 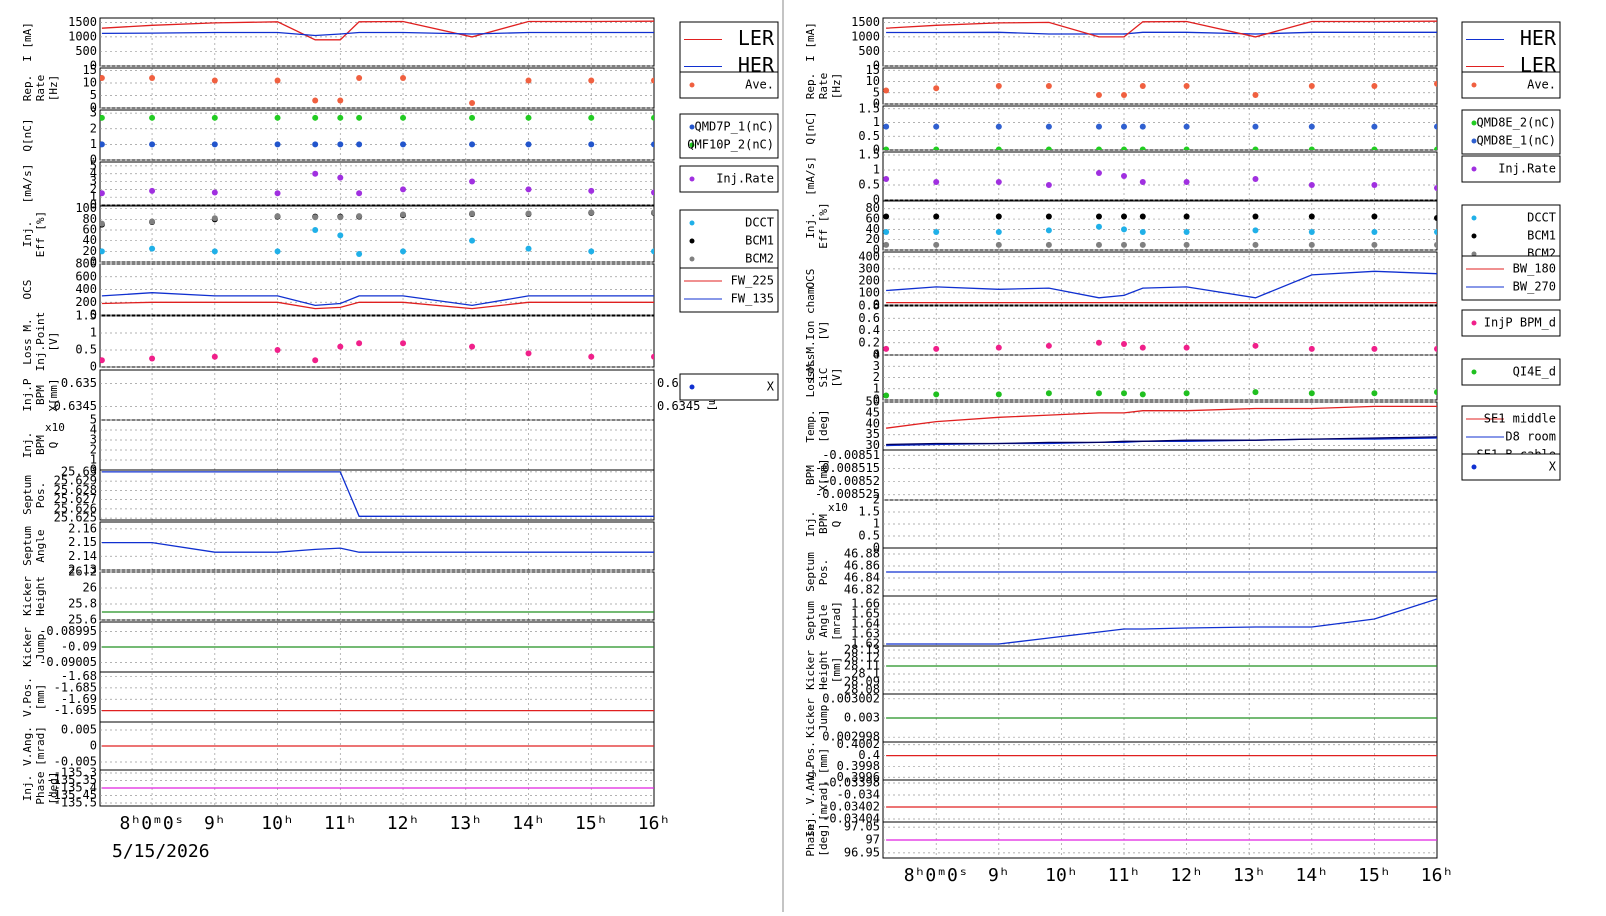 What do you see at coordinates (93, 113) in the screenshot?
I see `y-tick-label: 3` at bounding box center [93, 113].